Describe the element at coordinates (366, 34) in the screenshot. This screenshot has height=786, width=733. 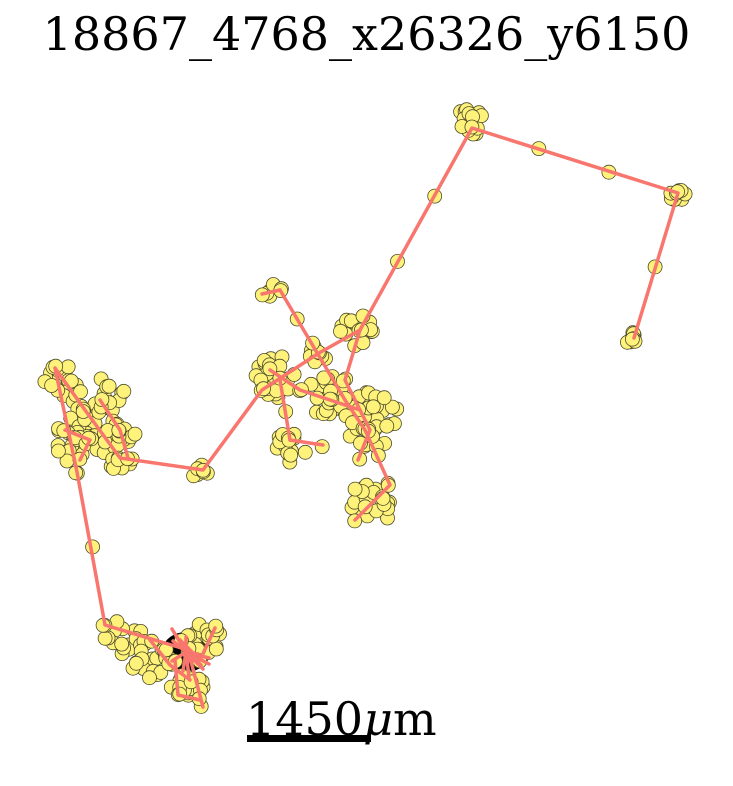
I see `plot-title: 18867_4768_x26326_y6150` at that location.